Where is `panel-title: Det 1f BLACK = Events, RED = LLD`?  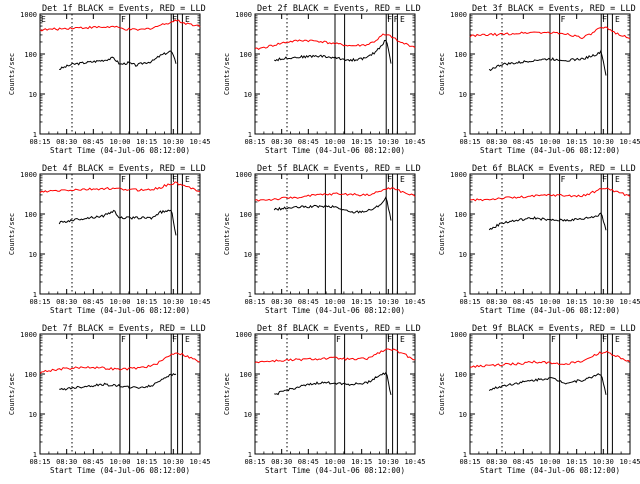 panel-title: Det 1f BLACK = Events, RED = LLD is located at coordinates (124, 9).